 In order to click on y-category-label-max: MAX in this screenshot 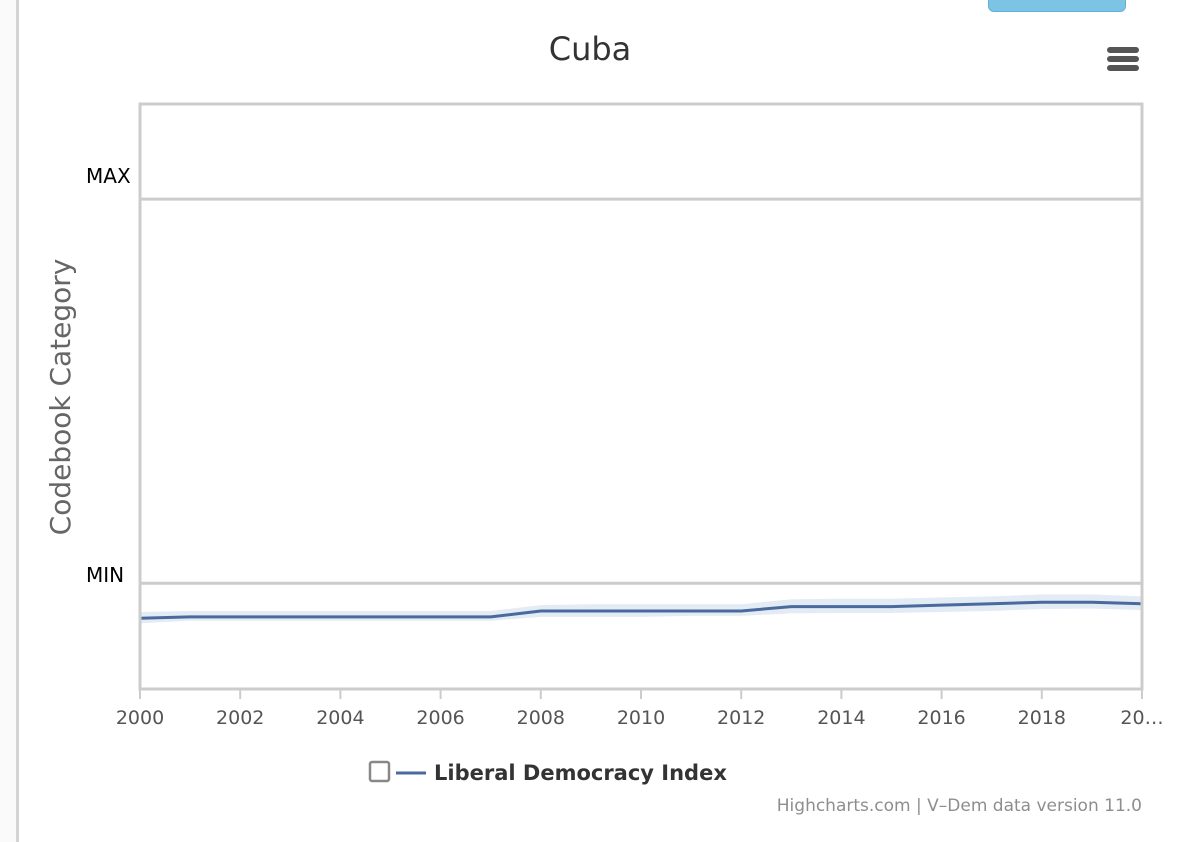, I will do `click(108, 176)`.